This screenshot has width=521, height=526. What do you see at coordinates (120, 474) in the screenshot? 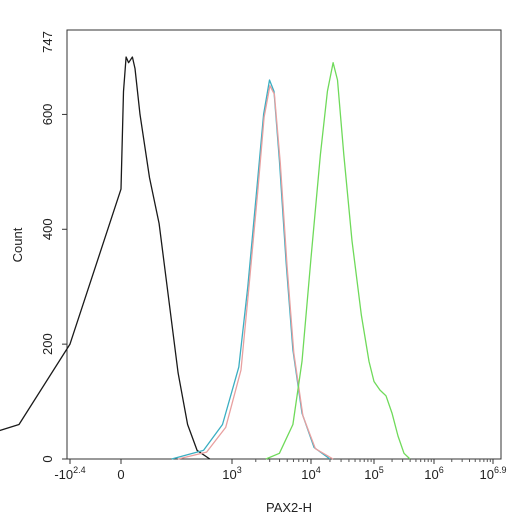
I see `x-tick-label: 0` at bounding box center [120, 474].